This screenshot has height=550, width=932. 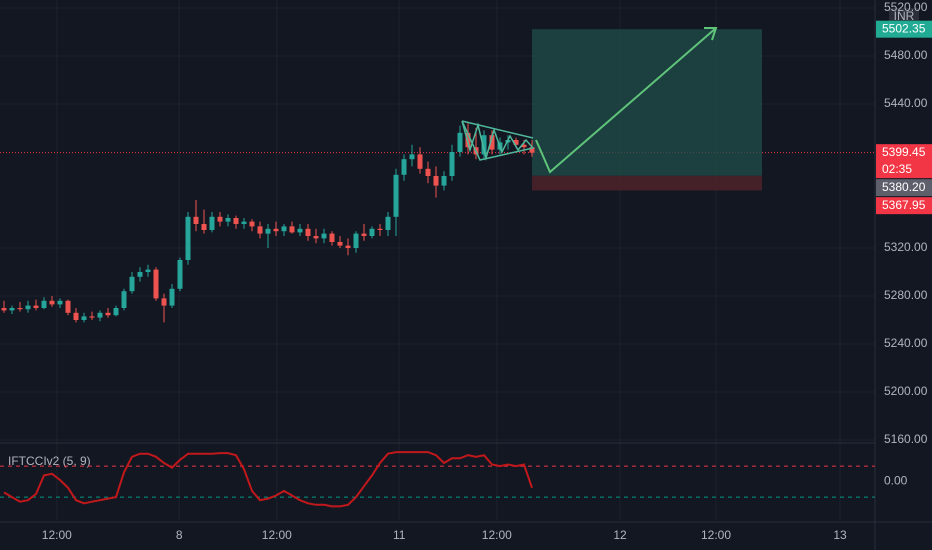 What do you see at coordinates (906, 343) in the screenshot?
I see `y-tick-label: 5240.00` at bounding box center [906, 343].